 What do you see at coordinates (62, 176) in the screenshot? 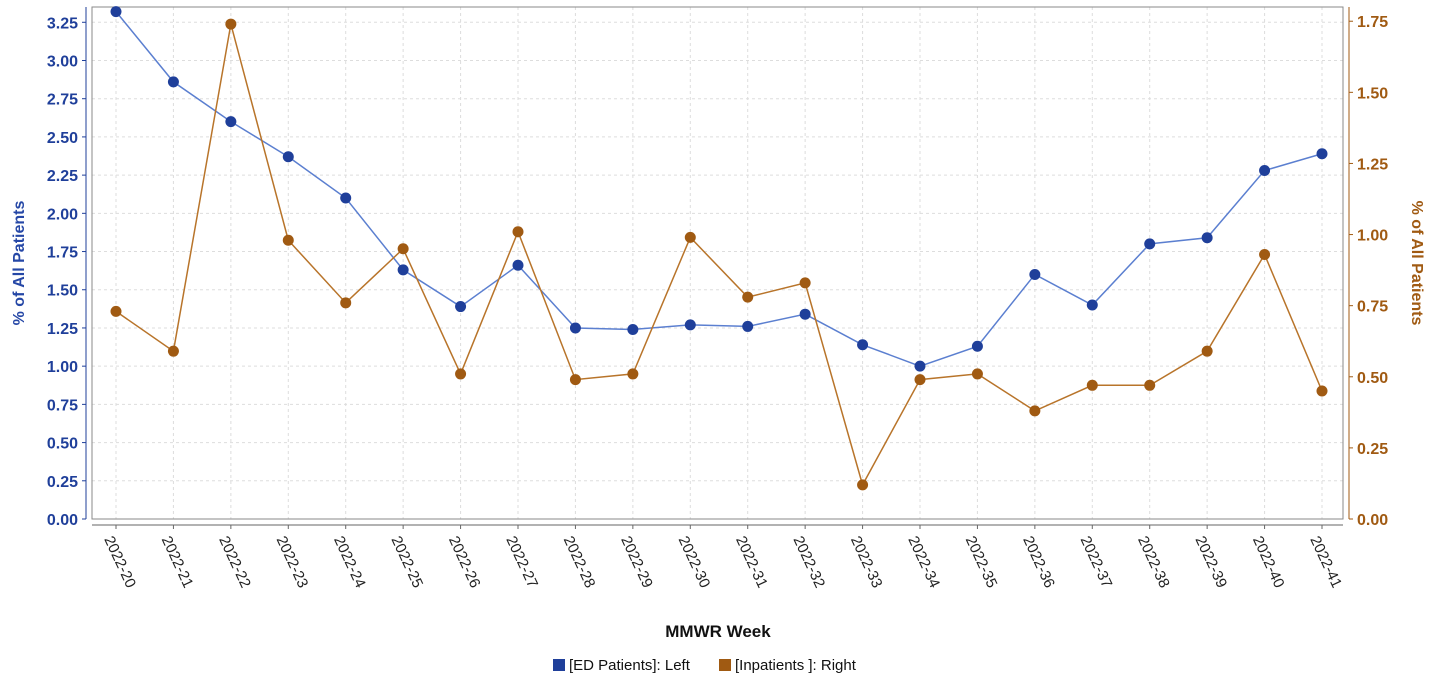
I see `left-tick-label: 2.25` at bounding box center [62, 176].